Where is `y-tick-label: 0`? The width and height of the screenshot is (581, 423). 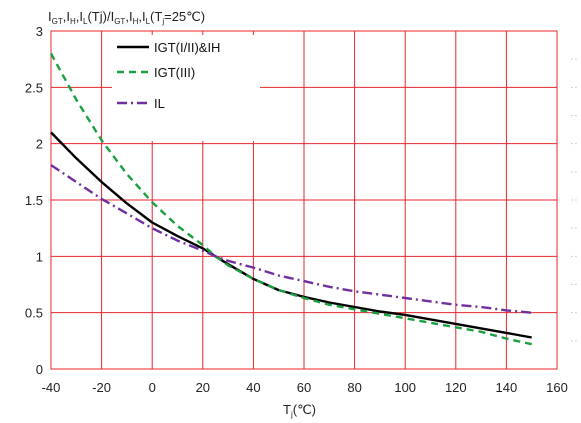 y-tick-label: 0 is located at coordinates (39, 369).